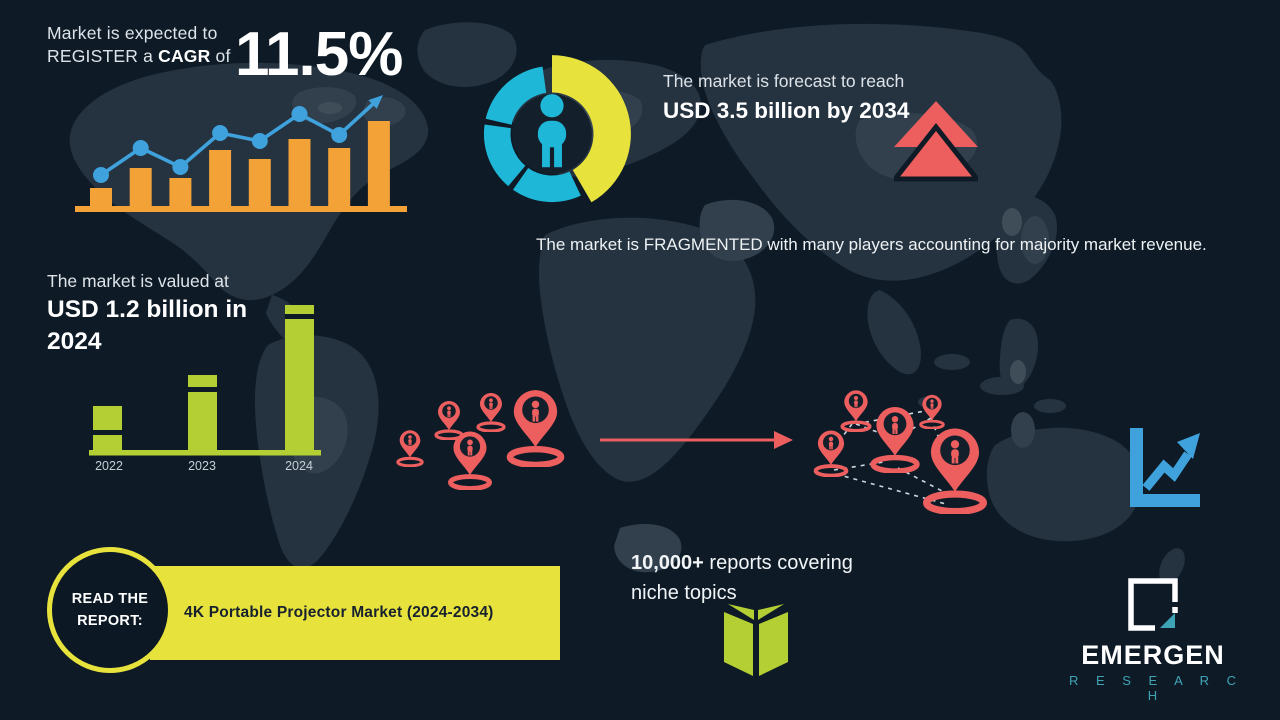 The width and height of the screenshot is (1280, 720). Describe the element at coordinates (1156, 688) in the screenshot. I see `brand-subtitle: R E S E A R C H` at that location.